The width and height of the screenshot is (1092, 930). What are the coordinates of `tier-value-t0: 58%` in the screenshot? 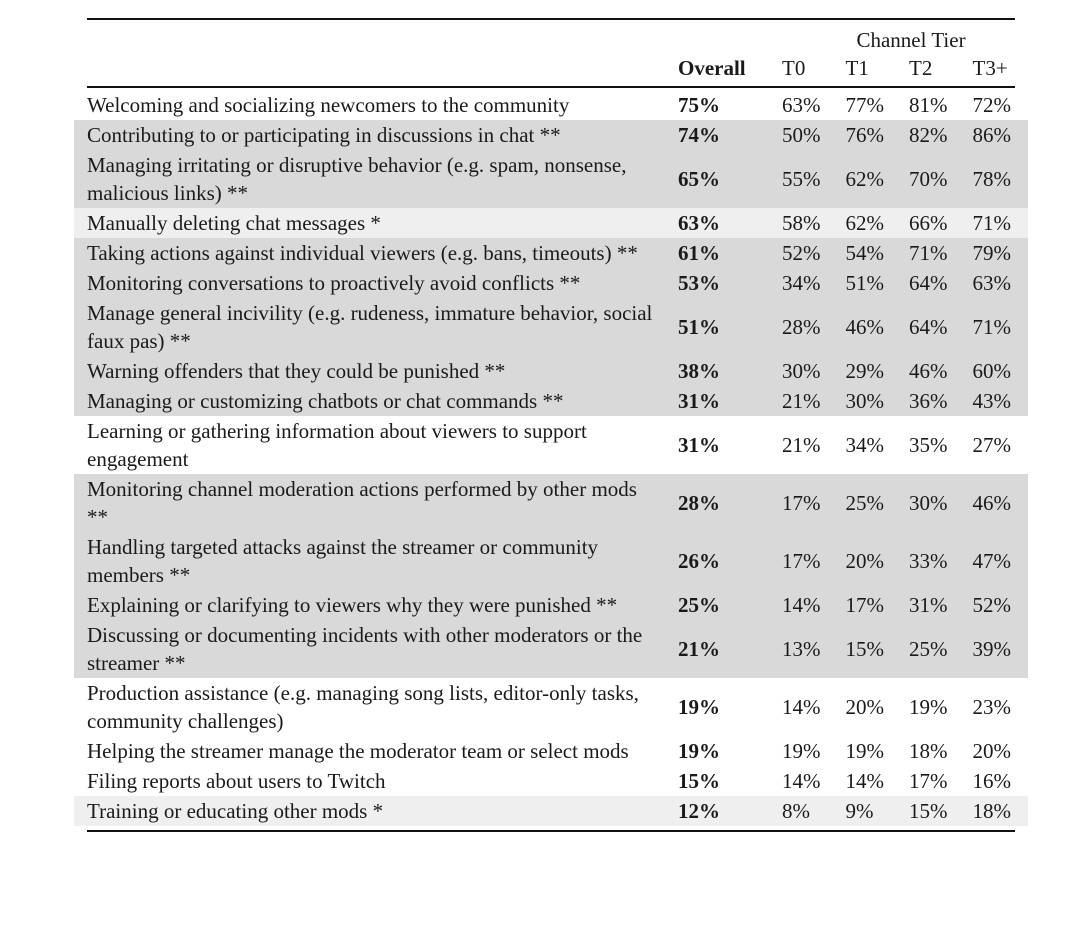 It's located at (806, 223).